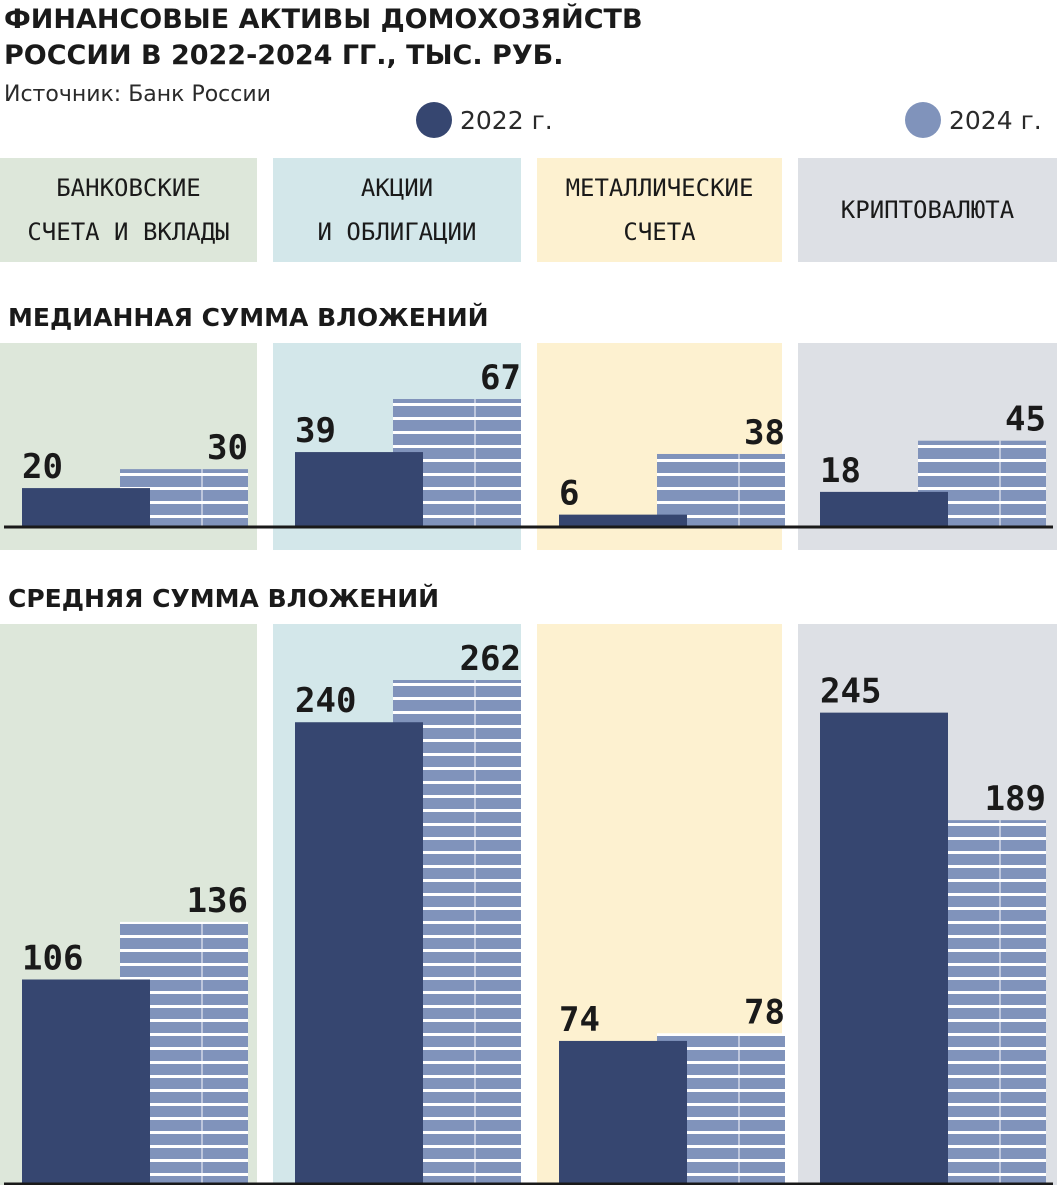 This screenshot has width=1057, height=1185. I want to click on bar-mean-bank-2022, so click(86, 1081).